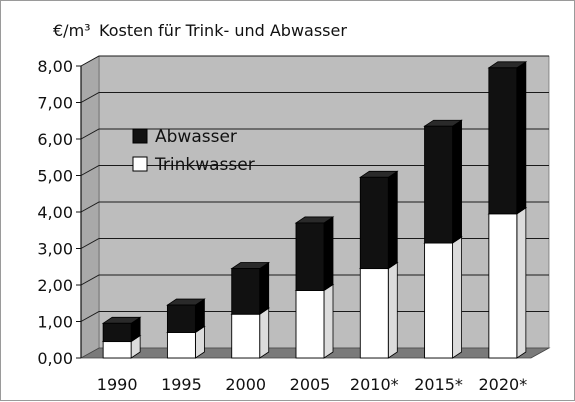 The height and width of the screenshot is (402, 575). What do you see at coordinates (196, 137) in the screenshot?
I see `legend-label: Abwasser` at bounding box center [196, 137].